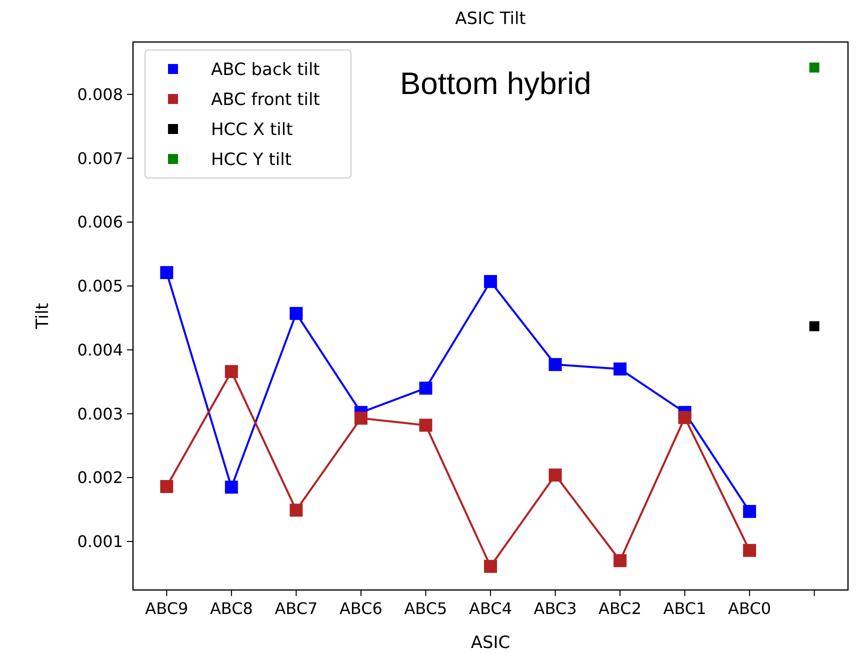 Image resolution: width=868 pixels, height=653 pixels. I want to click on y-tick-label: 0.005, so click(100, 286).